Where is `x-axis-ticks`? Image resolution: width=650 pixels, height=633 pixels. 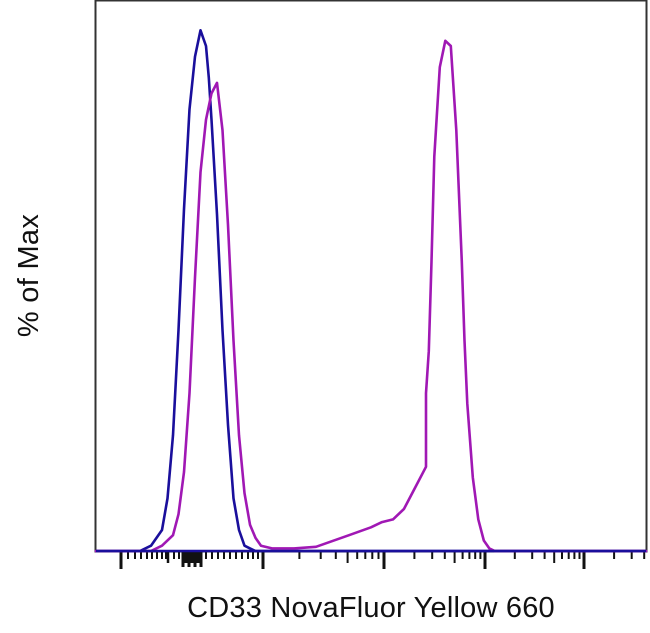
x-axis-ticks is located at coordinates (382, 560).